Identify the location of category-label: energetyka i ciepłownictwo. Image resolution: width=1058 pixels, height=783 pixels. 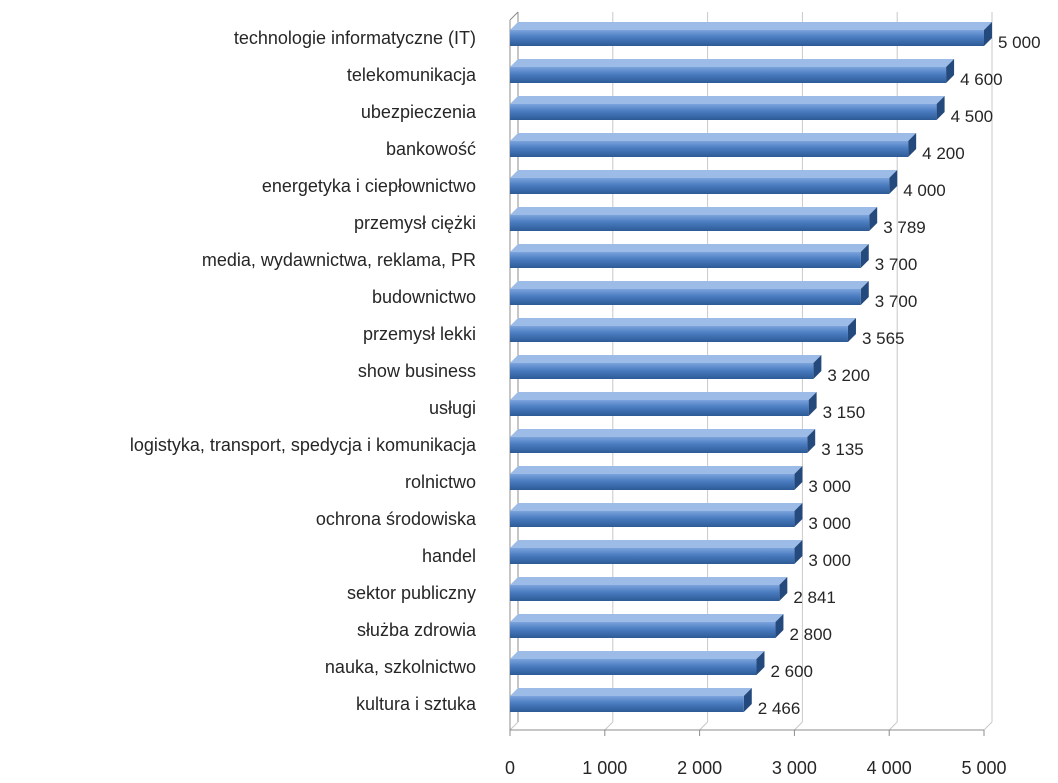
(369, 186).